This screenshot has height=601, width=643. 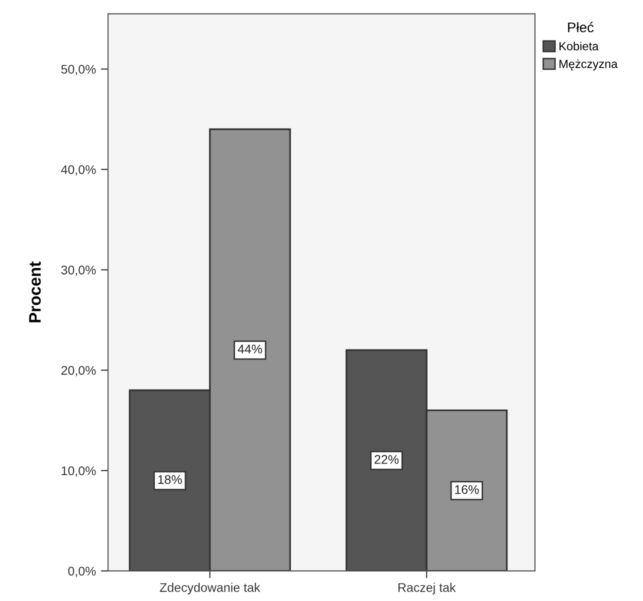 I want to click on data-label: 22%, so click(x=386, y=459).